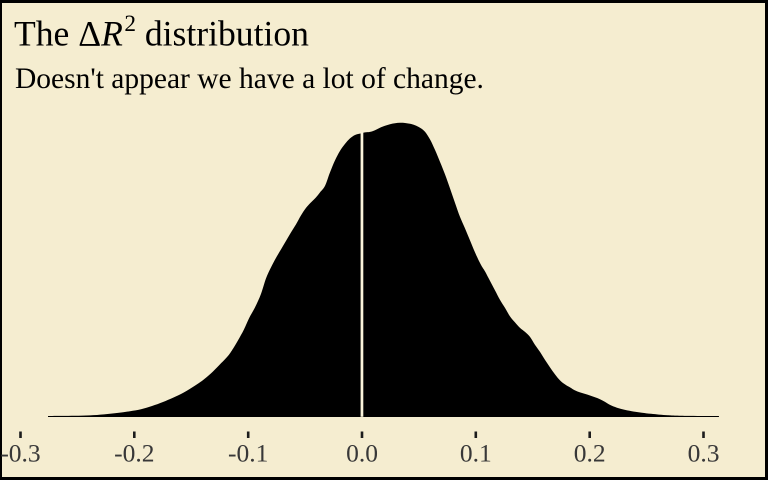  Describe the element at coordinates (590, 453) in the screenshot. I see `svg-text: 0.2` at that location.